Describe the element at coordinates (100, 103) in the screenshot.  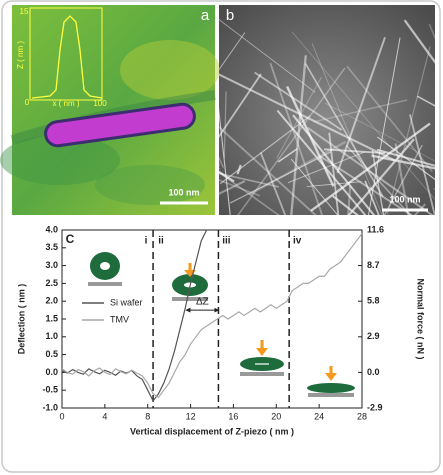
I see `inset-xmax: 100` at that location.